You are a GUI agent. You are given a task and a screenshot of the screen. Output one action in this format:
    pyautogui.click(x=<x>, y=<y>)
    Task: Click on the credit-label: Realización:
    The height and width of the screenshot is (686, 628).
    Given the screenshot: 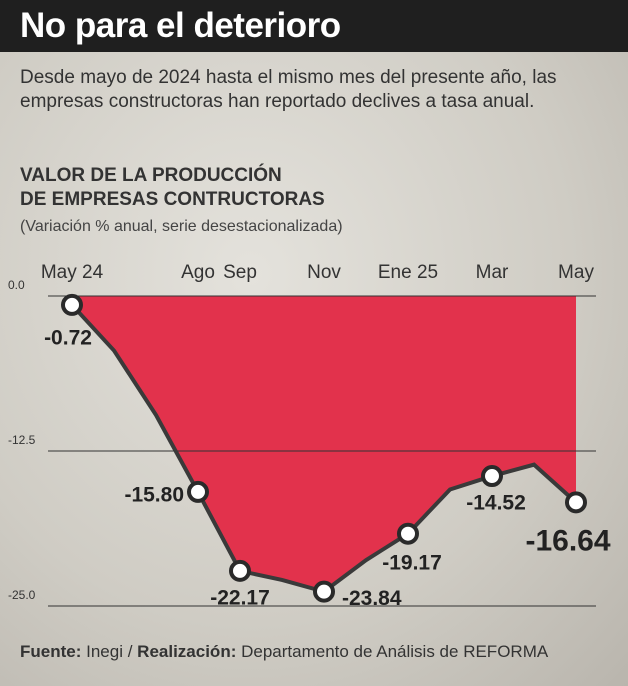 What is the action you would take?
    pyautogui.click(x=187, y=651)
    